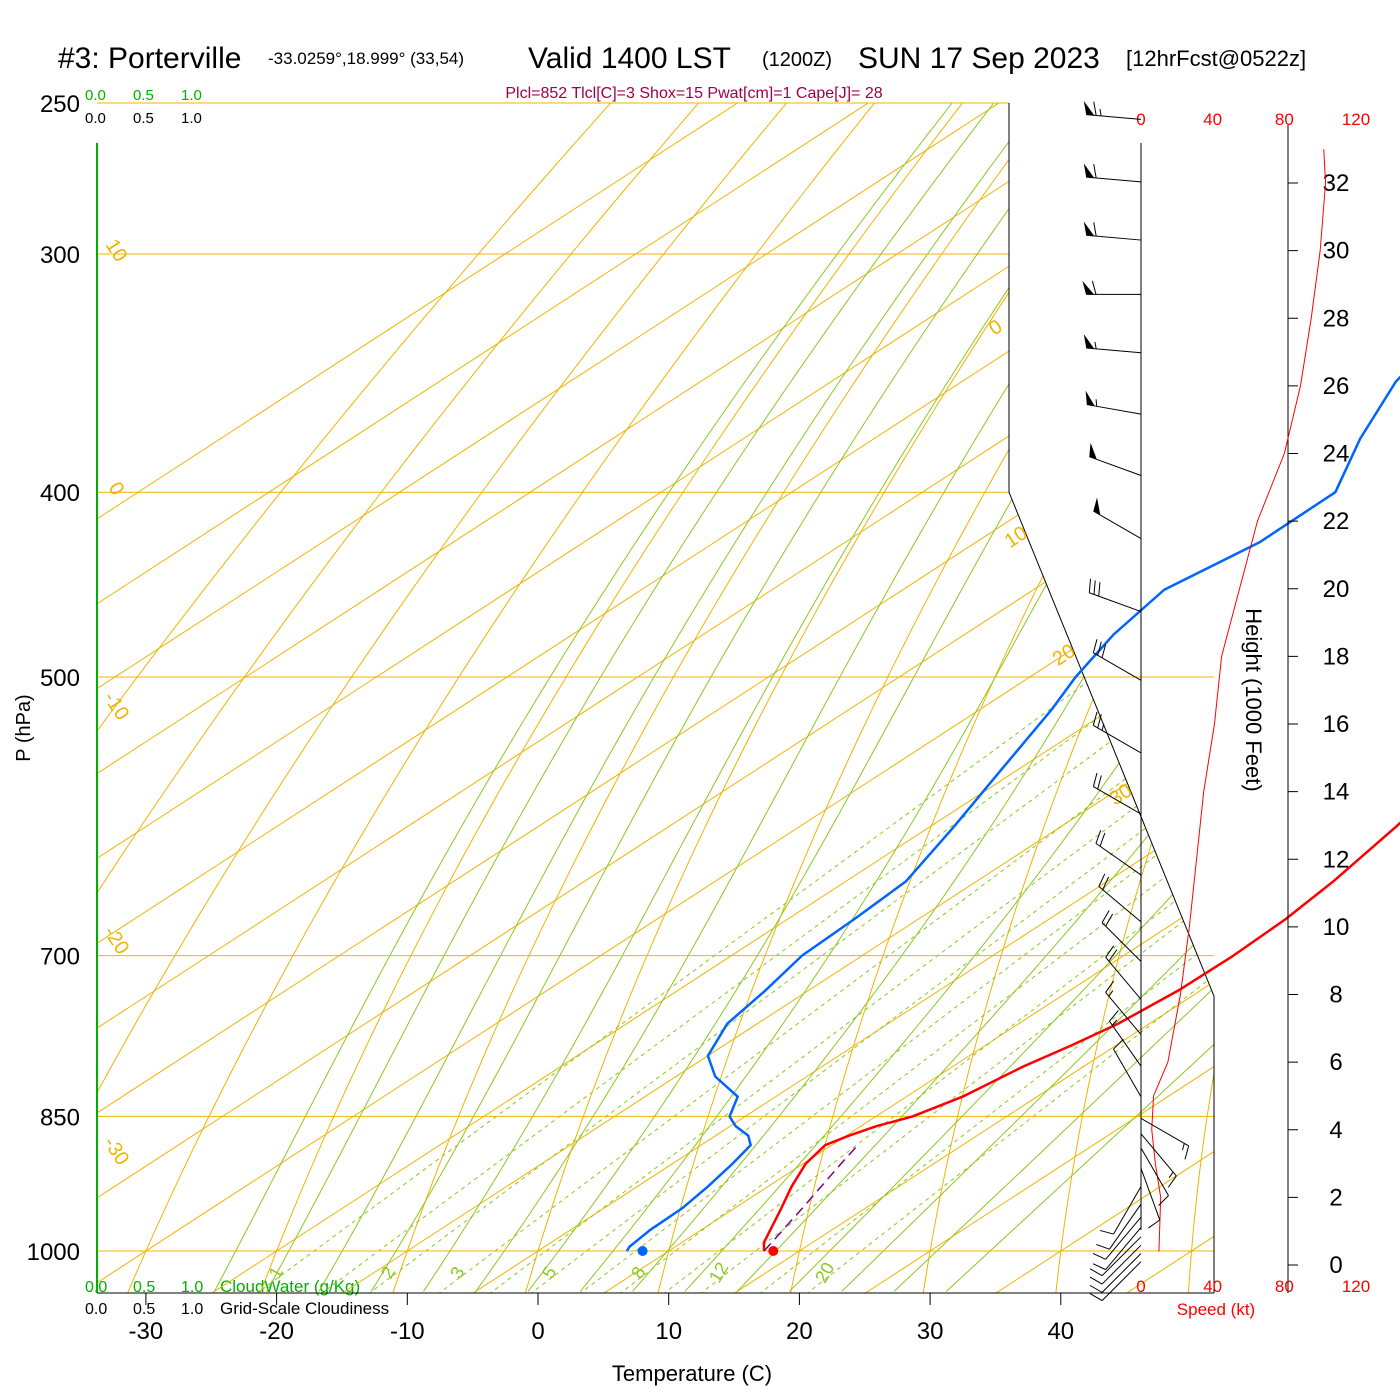 This screenshot has height=1400, width=1400. What do you see at coordinates (60, 104) in the screenshot?
I see `pressure-tick-label: 250` at bounding box center [60, 104].